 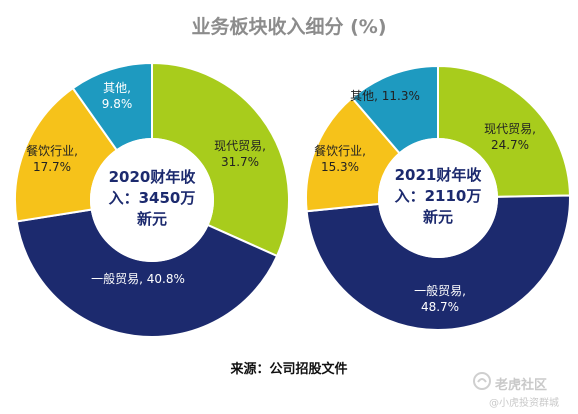 What do you see at coordinates (240, 154) in the screenshot?
I see `slice-label-modern-trade: 现代贸易, 31.7%` at bounding box center [240, 154].